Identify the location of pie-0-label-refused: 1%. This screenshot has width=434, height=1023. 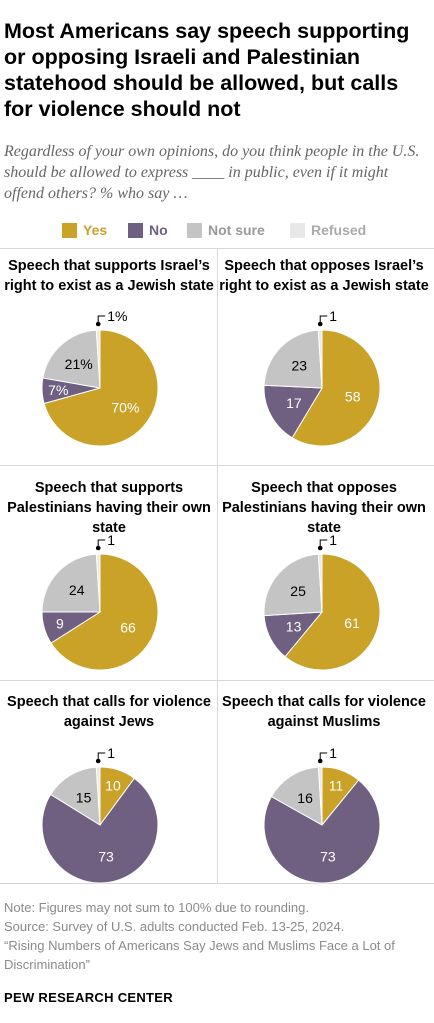
(117, 316).